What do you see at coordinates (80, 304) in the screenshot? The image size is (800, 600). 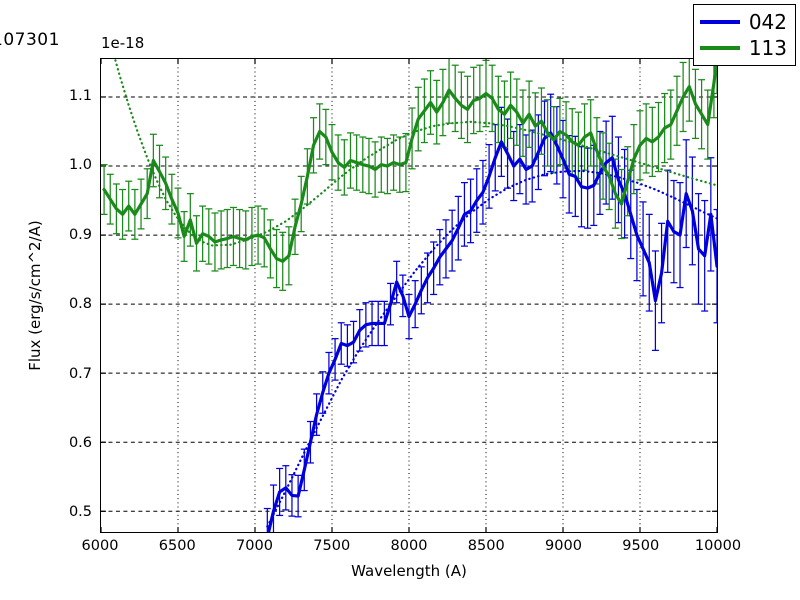 I see `y-tick-label: 0.8` at bounding box center [80, 304].